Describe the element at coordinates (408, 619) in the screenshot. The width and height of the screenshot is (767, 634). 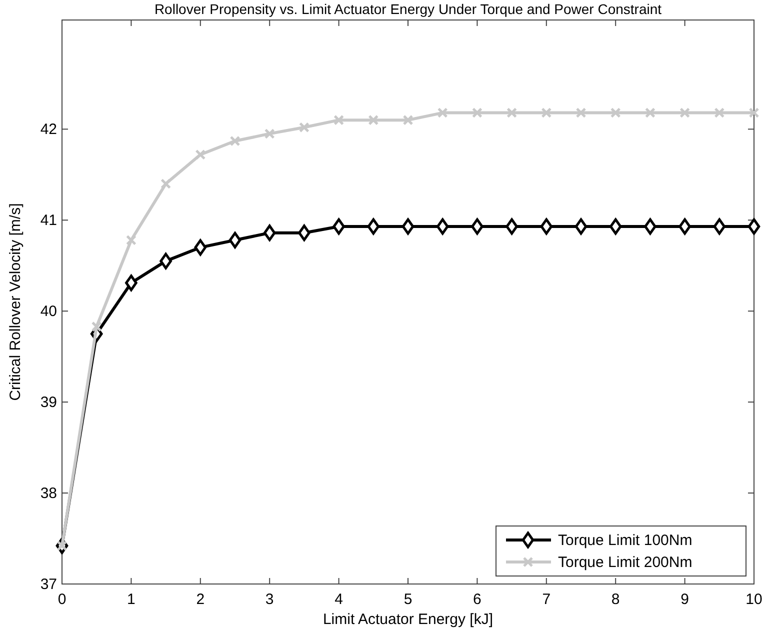
I see `x-axis-title: Limit Actuator Energy [kJ]` at that location.